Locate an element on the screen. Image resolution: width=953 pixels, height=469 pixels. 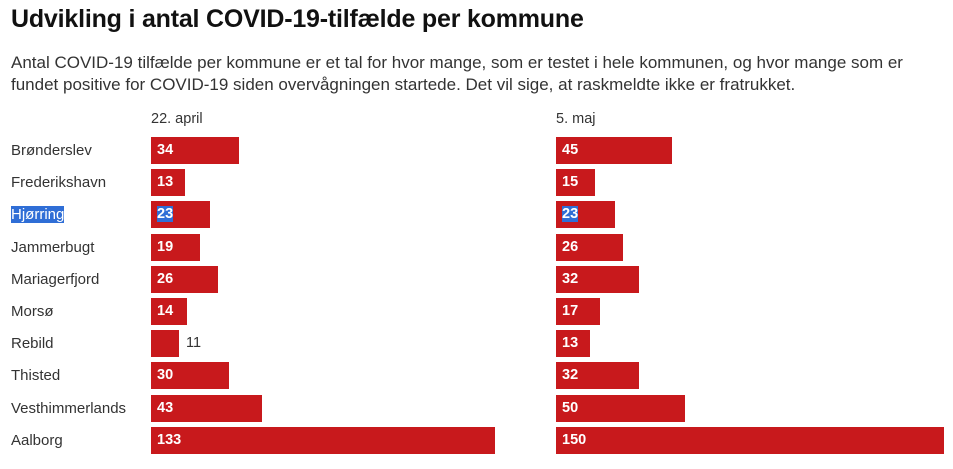
data-label-text: 19 is located at coordinates (165, 247).